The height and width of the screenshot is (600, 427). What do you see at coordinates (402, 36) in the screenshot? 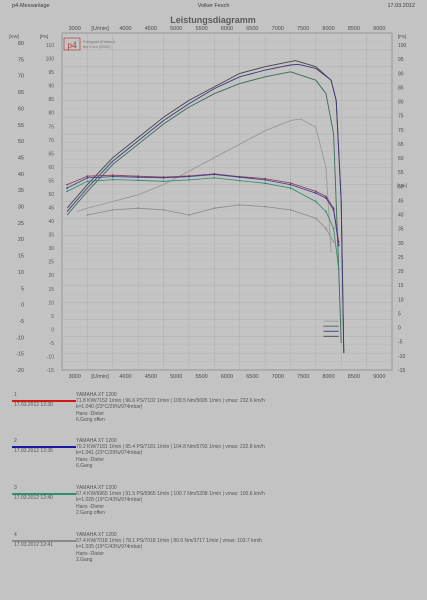
I see `y-unit-ps-right: [PS]` at bounding box center [402, 36].